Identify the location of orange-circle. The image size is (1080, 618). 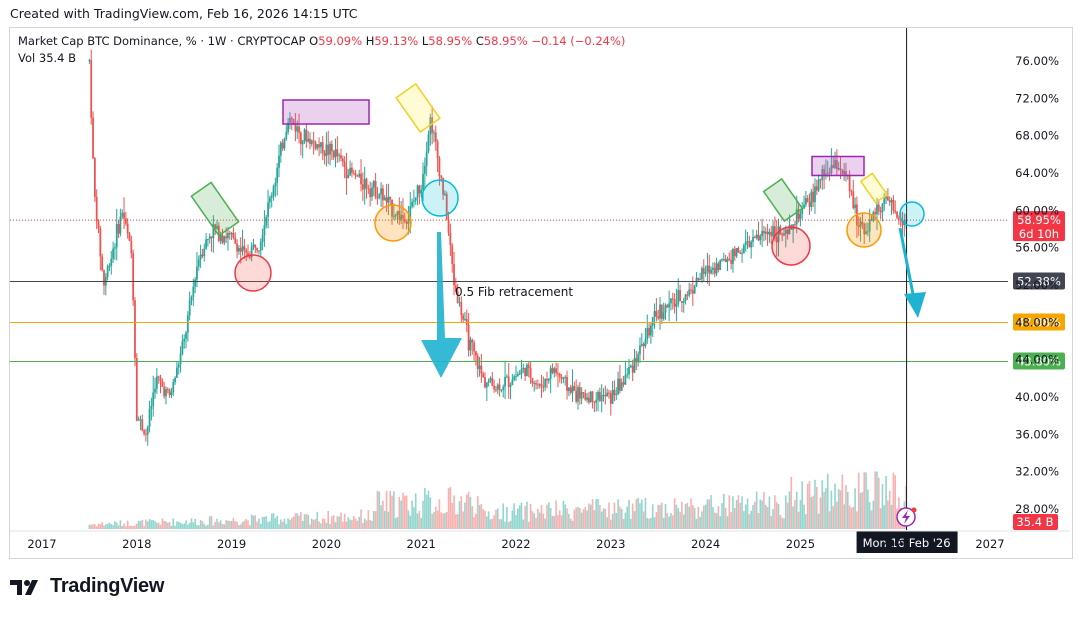
(864, 230).